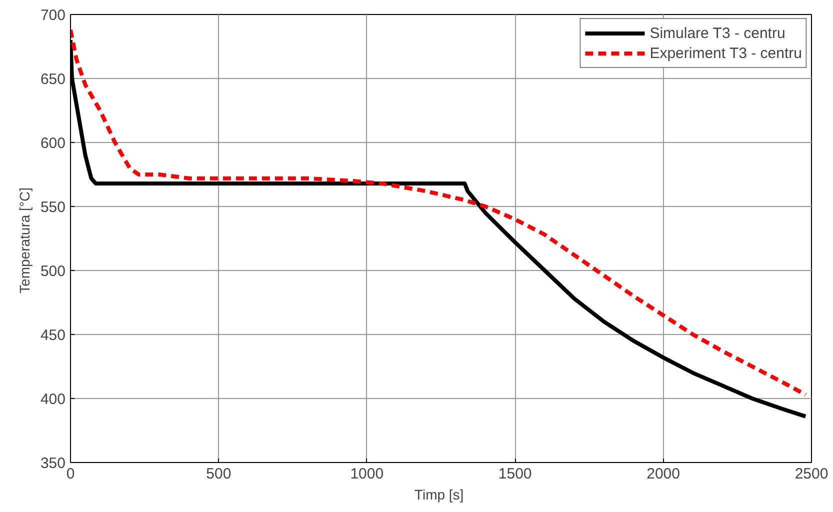 The image size is (833, 512). Describe the element at coordinates (53, 79) in the screenshot. I see `y-tick-label: 650` at that location.